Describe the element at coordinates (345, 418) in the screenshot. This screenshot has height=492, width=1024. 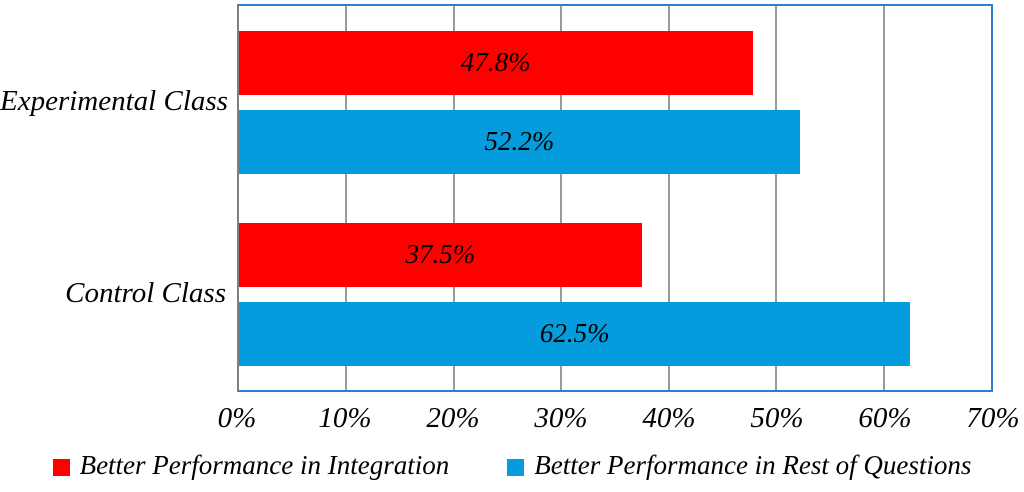
I see `x-tick-label-1: 10%` at that location.